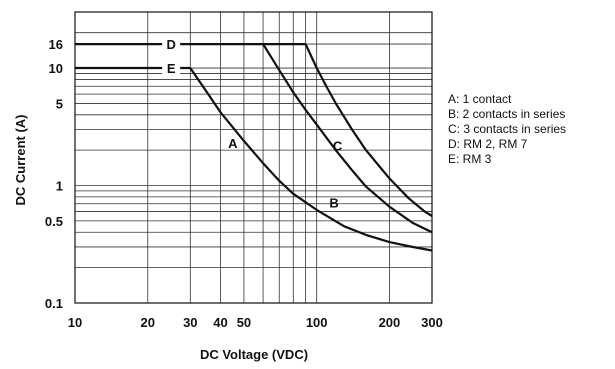  What do you see at coordinates (480, 99) in the screenshot?
I see `legend-entry-a: A: 1 contact` at bounding box center [480, 99].